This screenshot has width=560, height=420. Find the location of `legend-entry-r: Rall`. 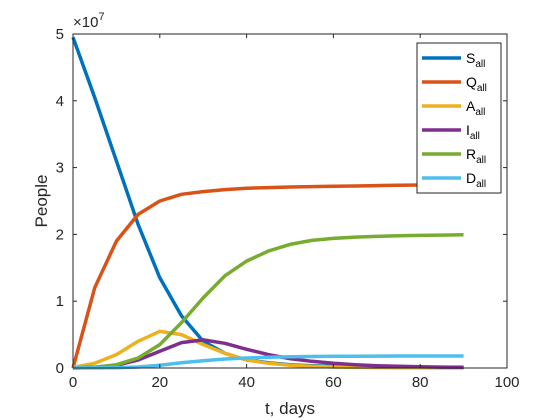

legend-entry-r: Rall is located at coordinates (476, 156).